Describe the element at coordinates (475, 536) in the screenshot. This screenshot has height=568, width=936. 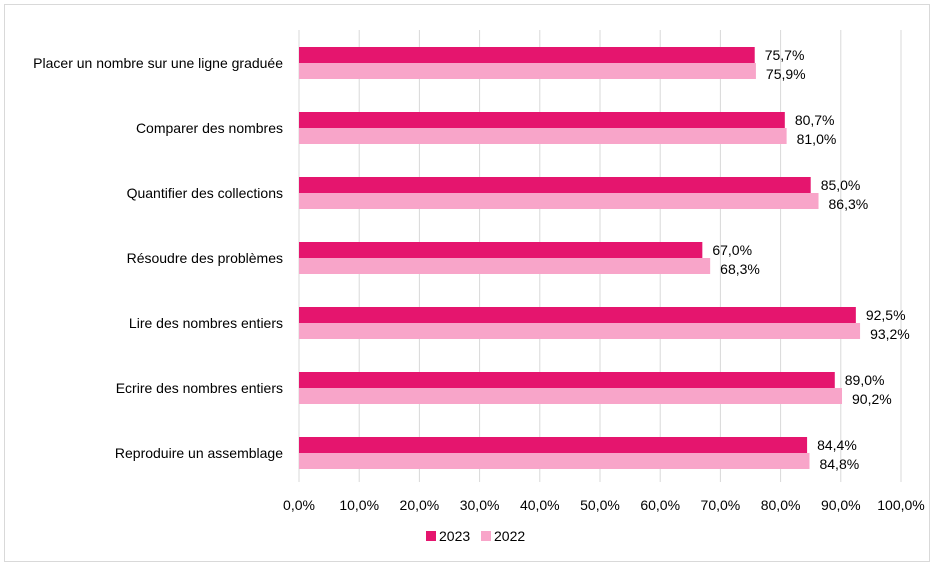
I see `legend: 2023 2022` at that location.